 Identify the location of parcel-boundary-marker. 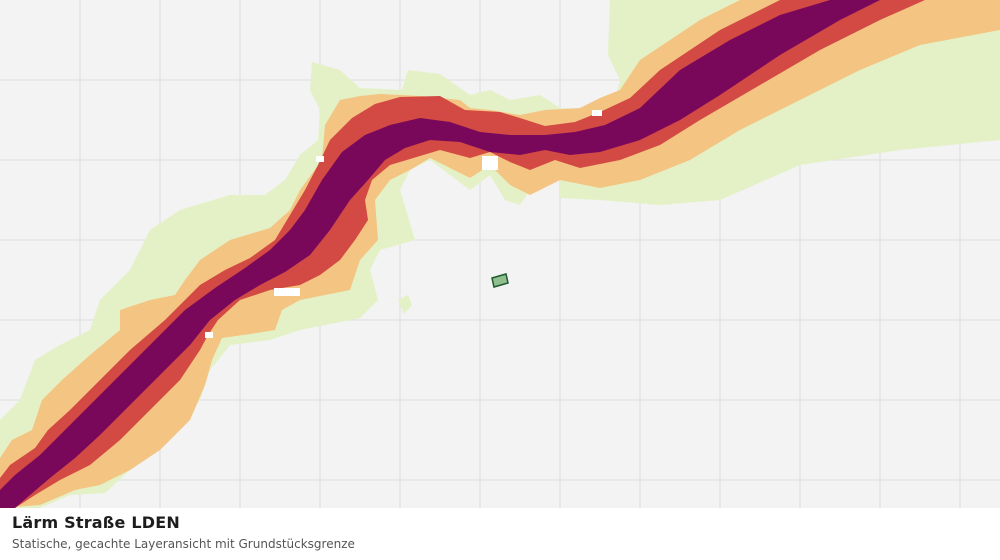
(500, 280).